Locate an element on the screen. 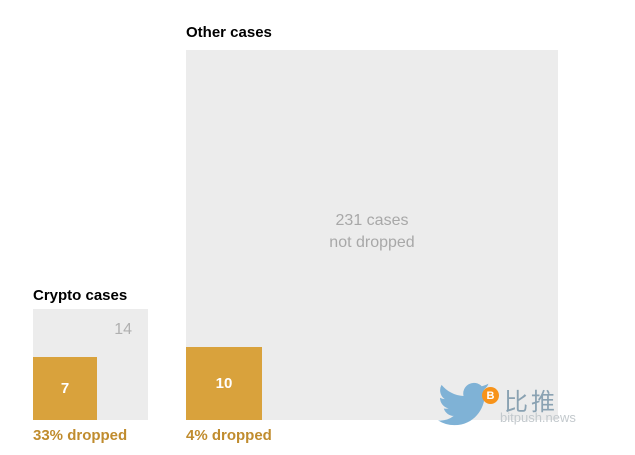  other-not-dropped-line1: 231 cases is located at coordinates (372, 220).